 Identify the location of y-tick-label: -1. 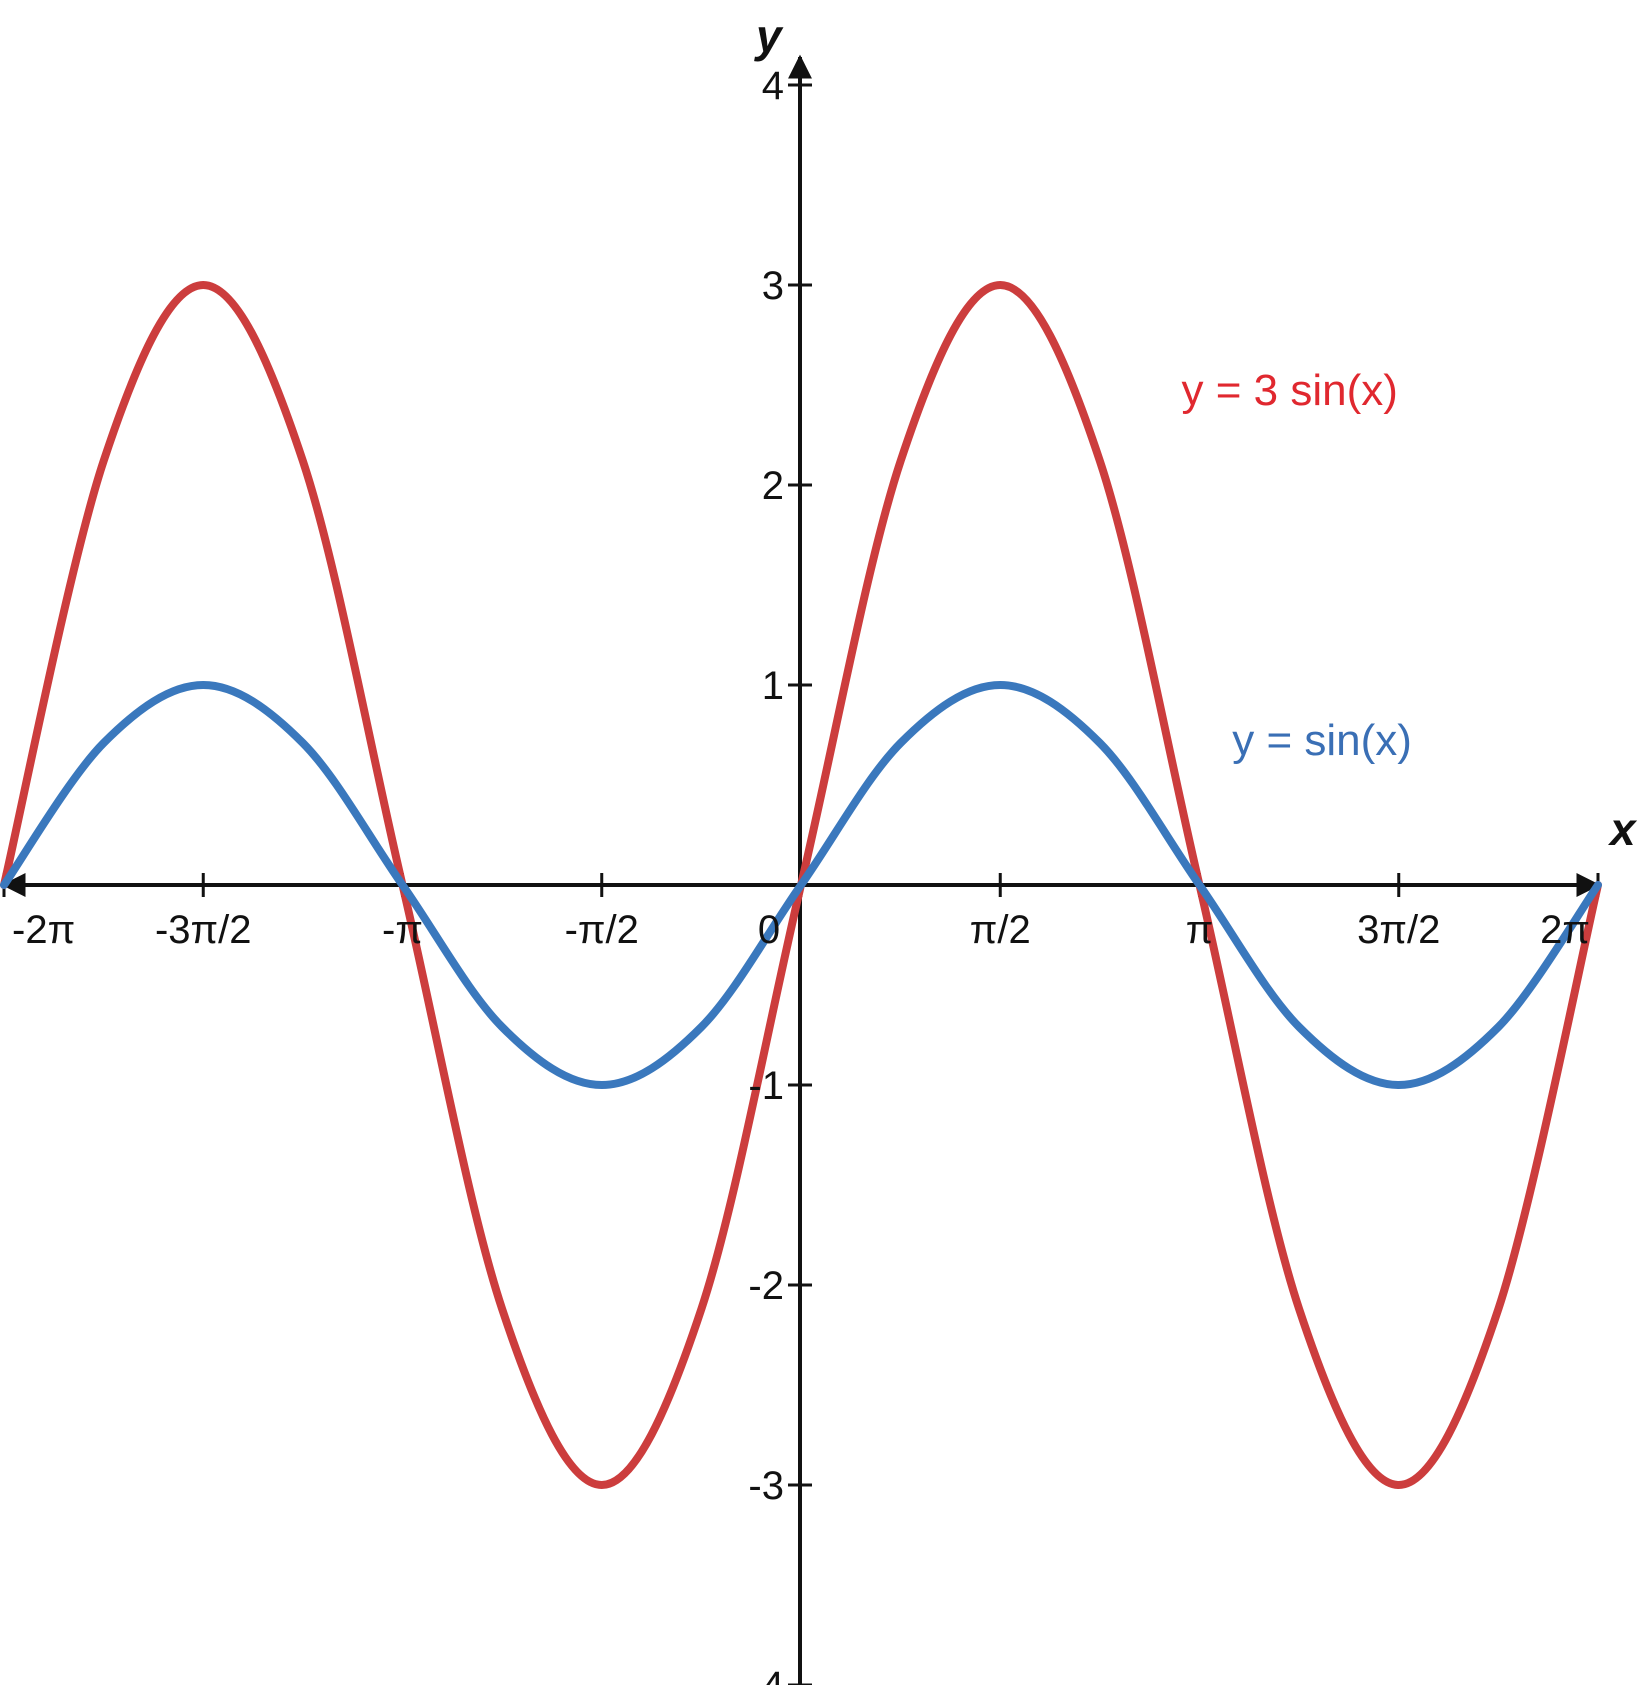
(766, 1086).